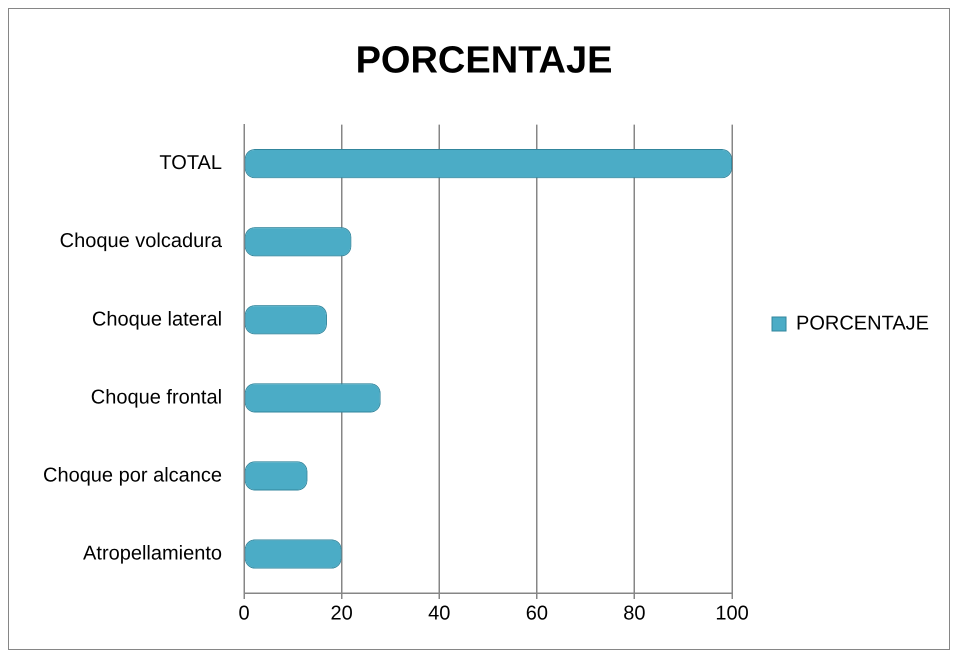 This screenshot has height=660, width=958. Describe the element at coordinates (634, 613) in the screenshot. I see `x-tick-label: 80` at that location.